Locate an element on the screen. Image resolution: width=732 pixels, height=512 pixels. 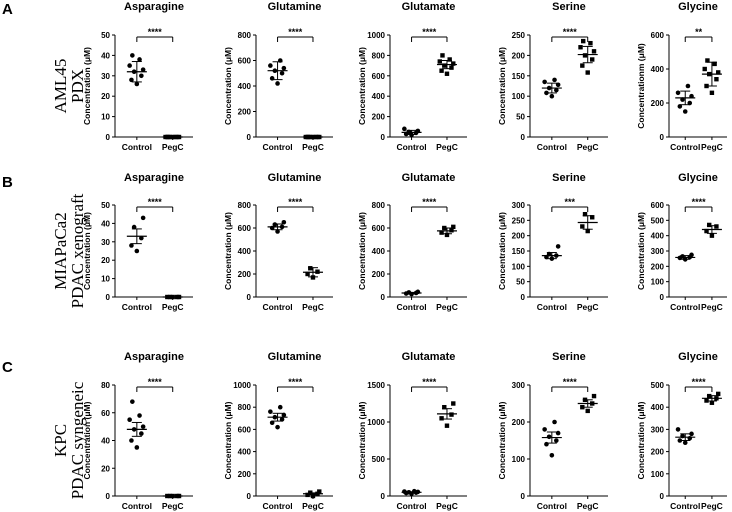
row-label-line: AML45 is located at coordinates (60, 86).